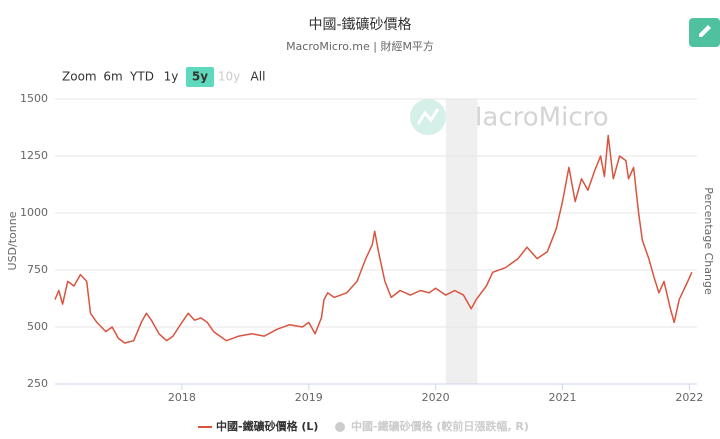  I want to click on chart-subtitle: MacroMicro.me | 財經M平方, so click(360, 46).